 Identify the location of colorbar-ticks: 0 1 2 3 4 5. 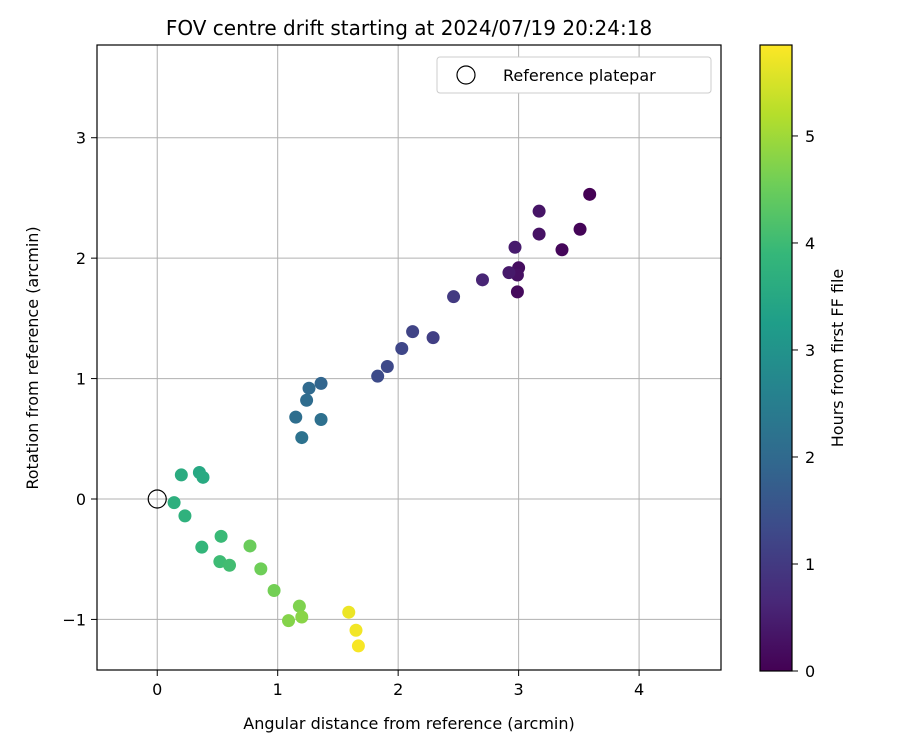
(803, 404).